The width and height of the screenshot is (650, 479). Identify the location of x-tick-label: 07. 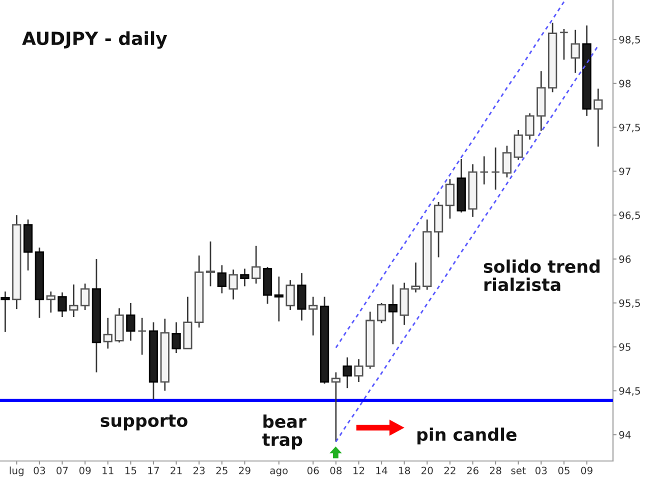
(62, 470).